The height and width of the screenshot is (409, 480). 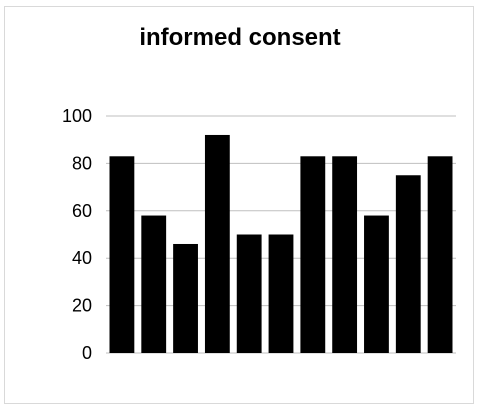 I want to click on y-tick-label: 60, so click(x=82, y=211).